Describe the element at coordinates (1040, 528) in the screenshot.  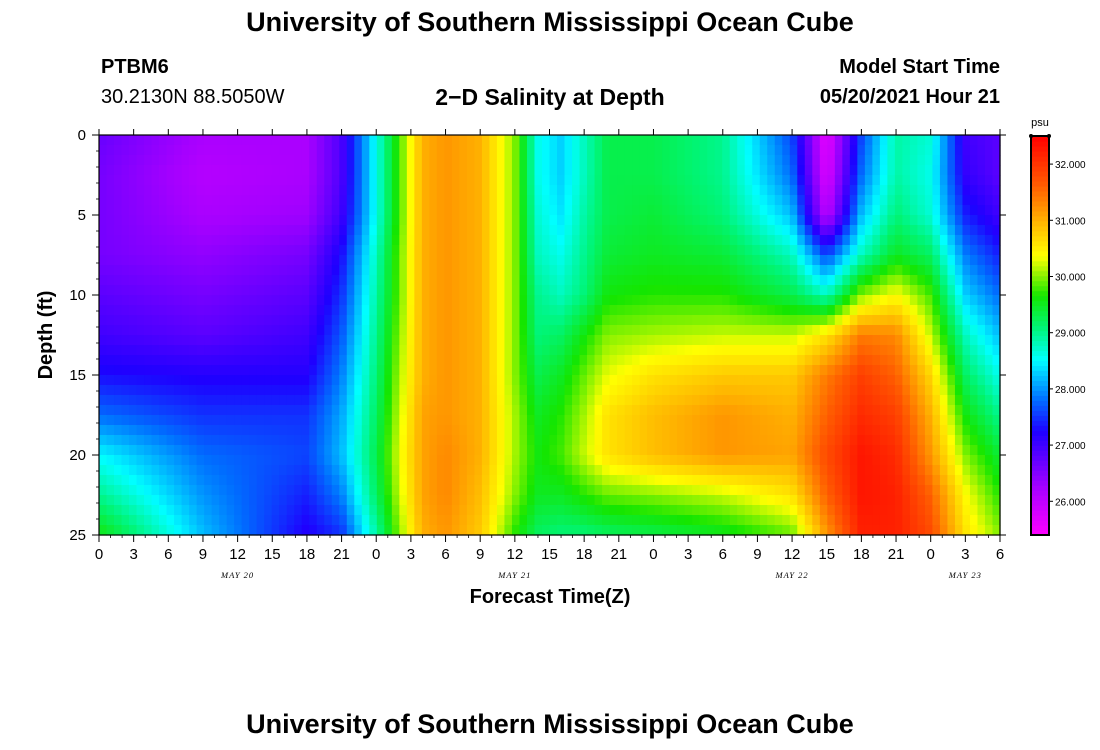
I see `colorbar-band` at that location.